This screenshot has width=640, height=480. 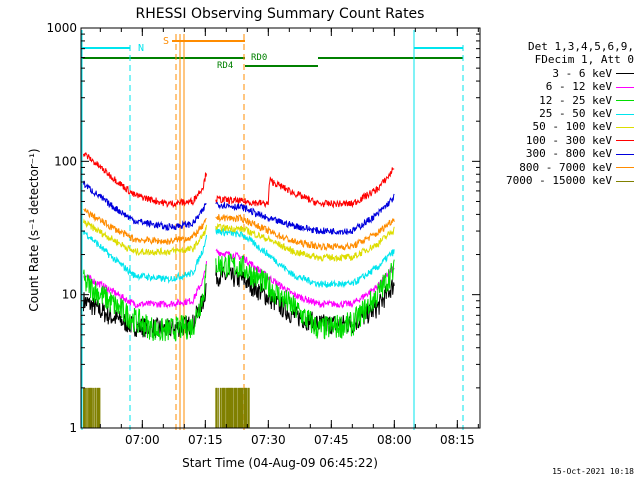 I want to click on y-tick-label: 1, so click(x=73, y=428).